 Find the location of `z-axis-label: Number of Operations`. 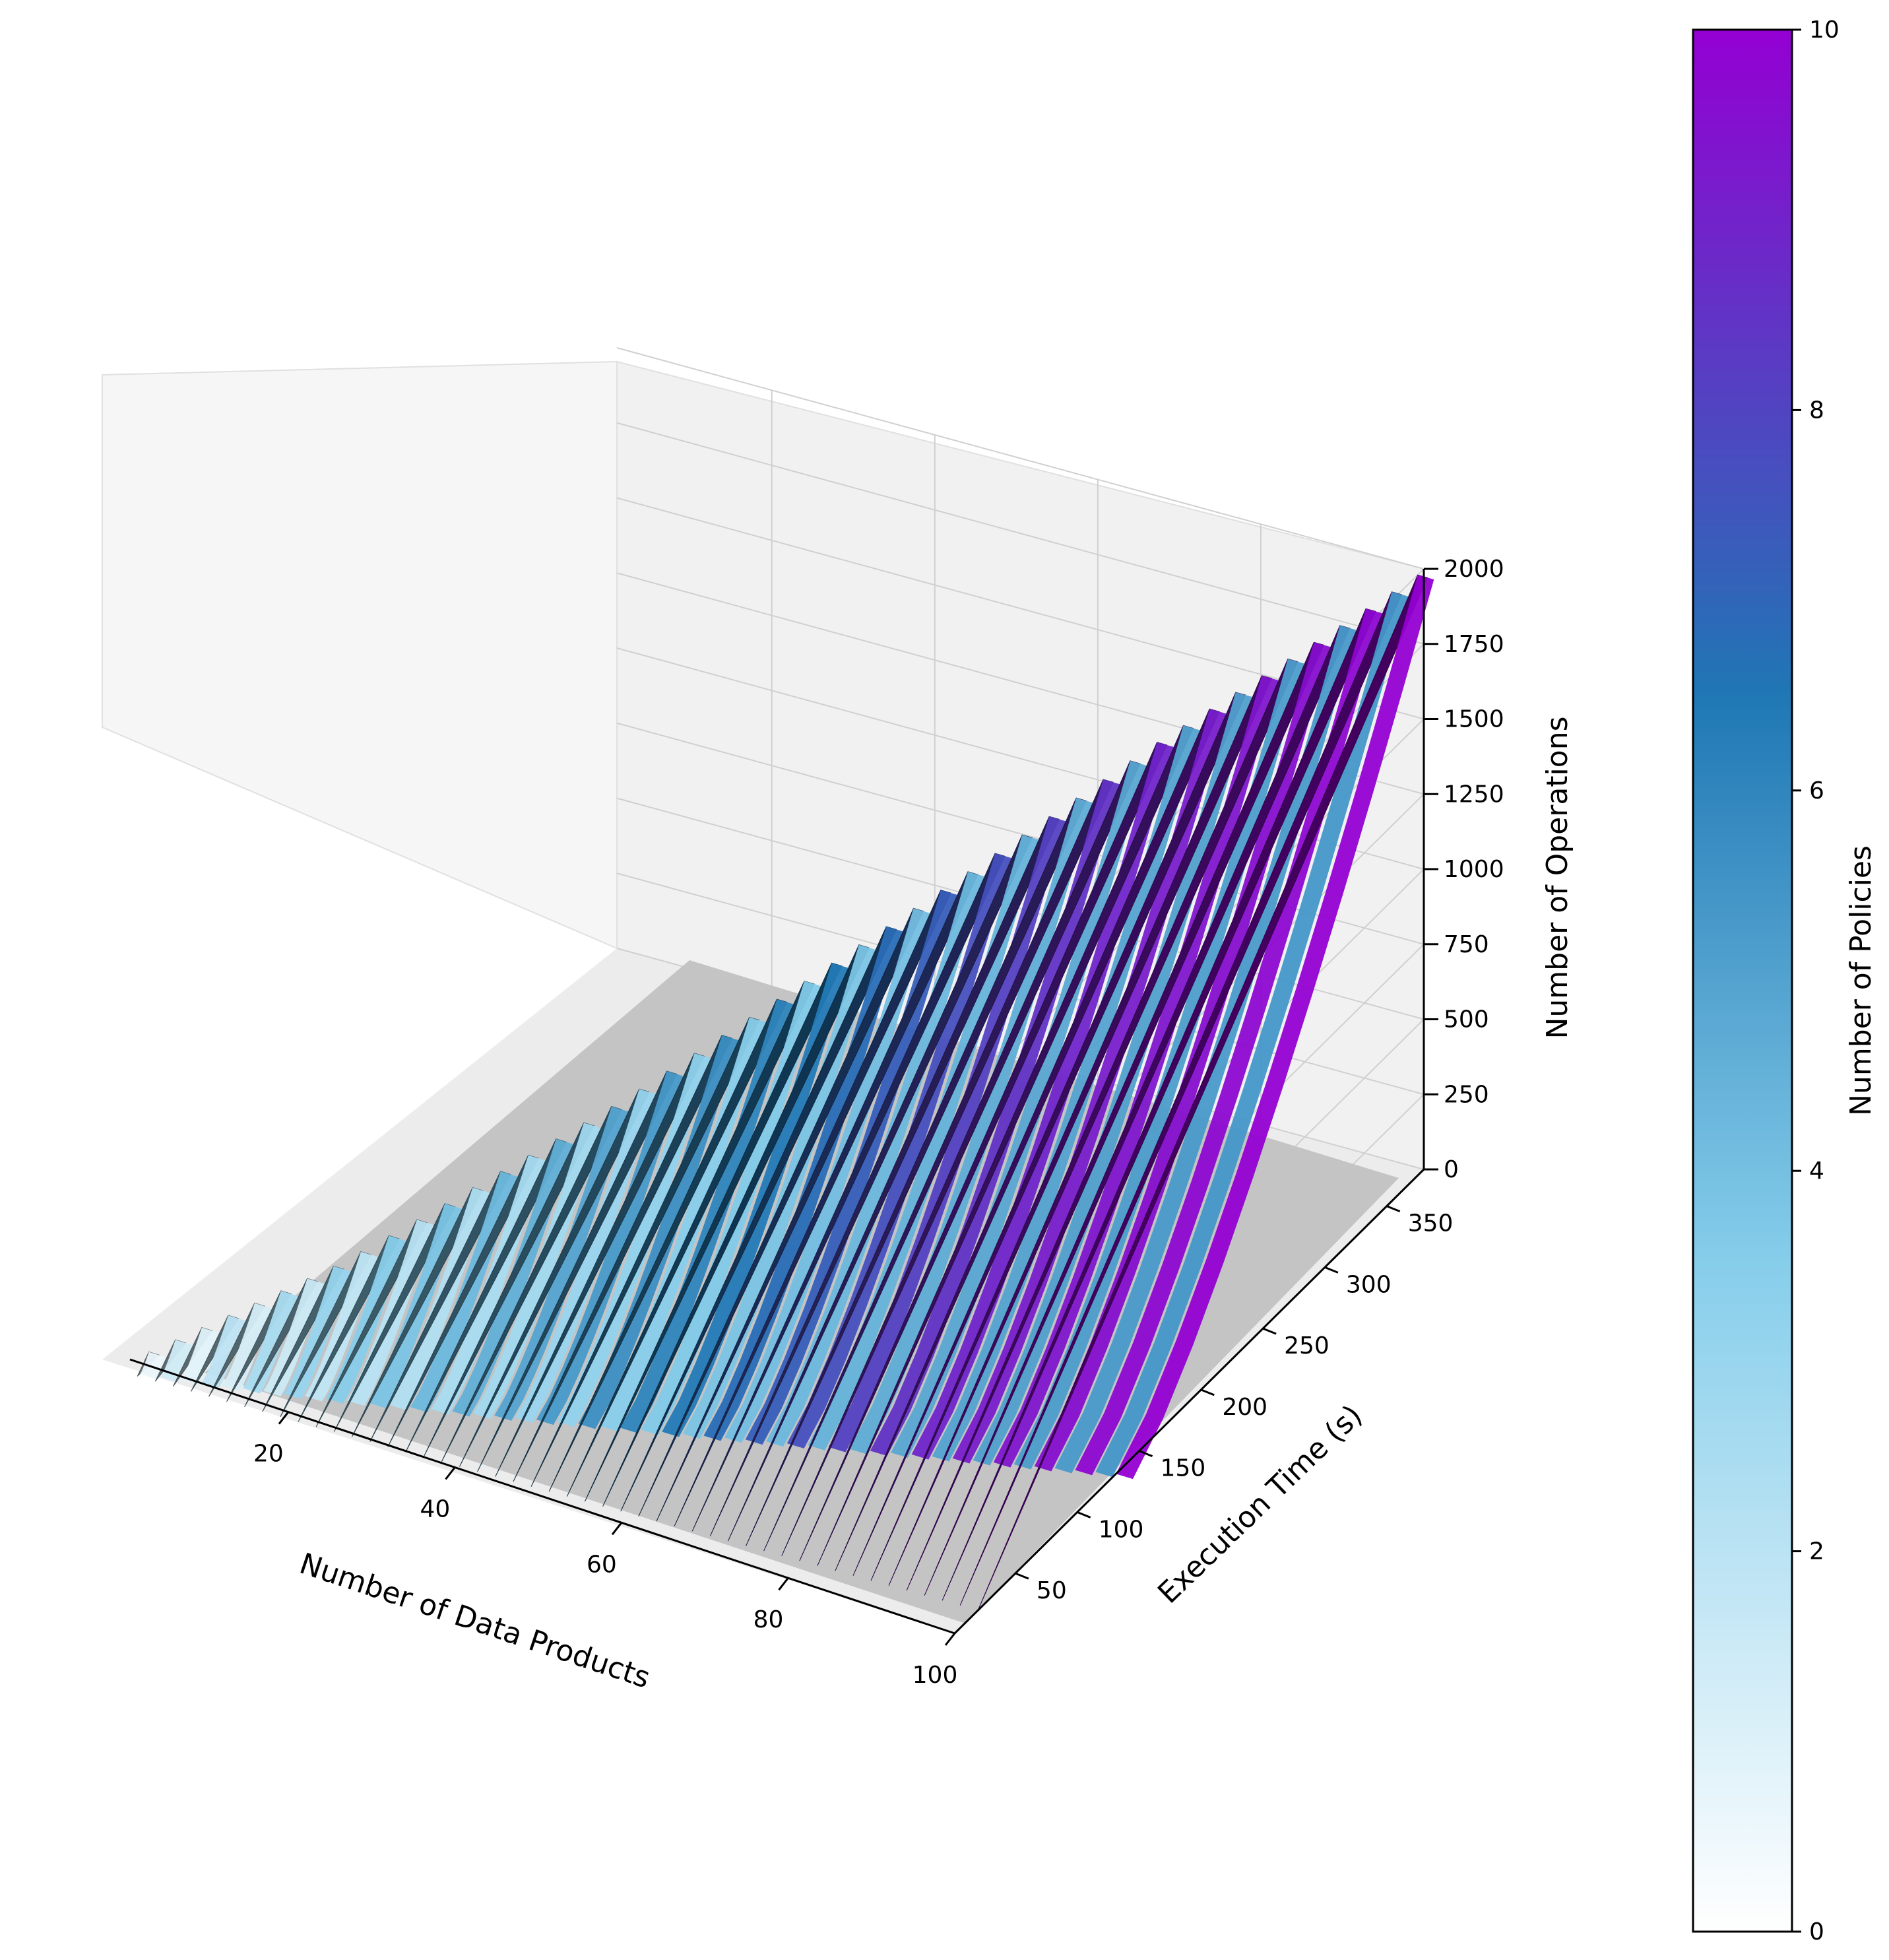

z-axis-label: Number of Operations is located at coordinates (1557, 878).